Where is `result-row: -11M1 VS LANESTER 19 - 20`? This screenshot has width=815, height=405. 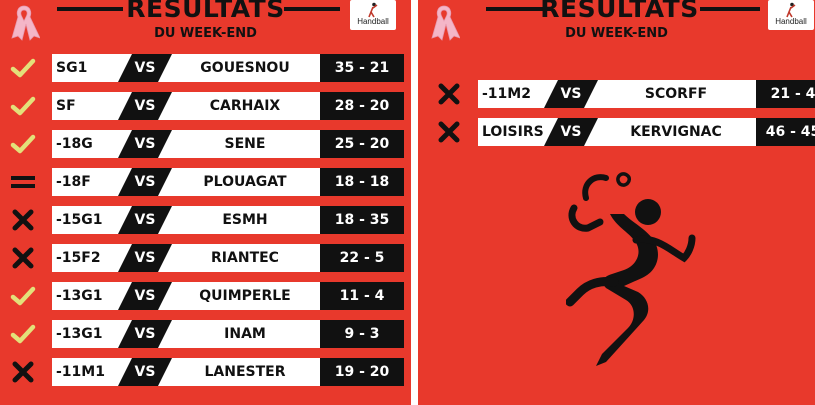
result-row: -11M1 VS LANESTER 19 - 20 is located at coordinates (207, 372).